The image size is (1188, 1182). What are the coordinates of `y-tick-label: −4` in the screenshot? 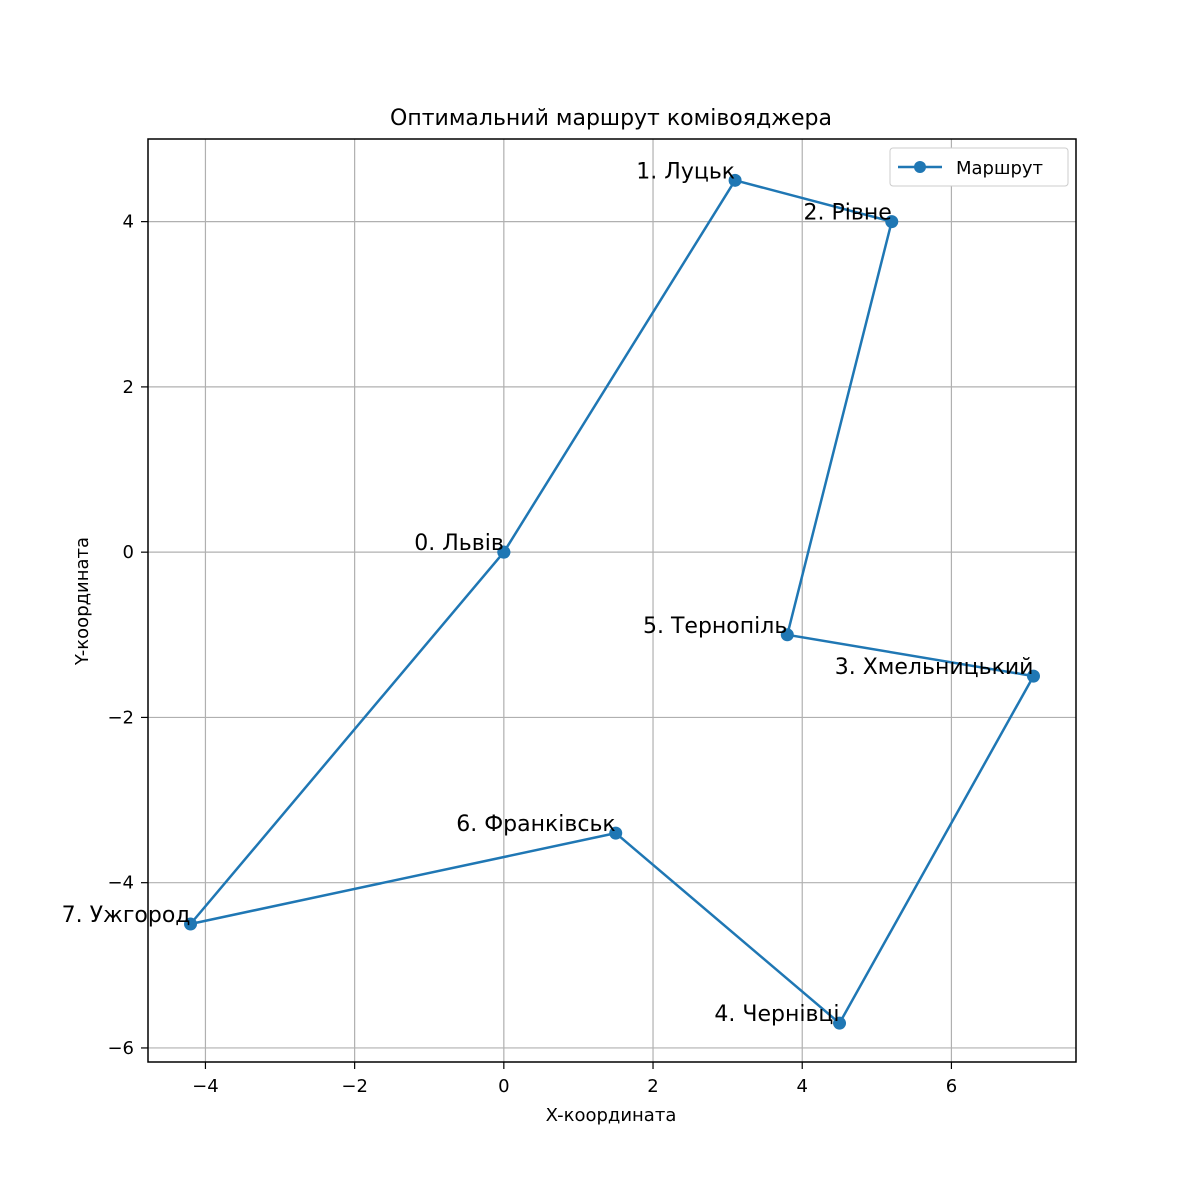 It's located at (120, 883).